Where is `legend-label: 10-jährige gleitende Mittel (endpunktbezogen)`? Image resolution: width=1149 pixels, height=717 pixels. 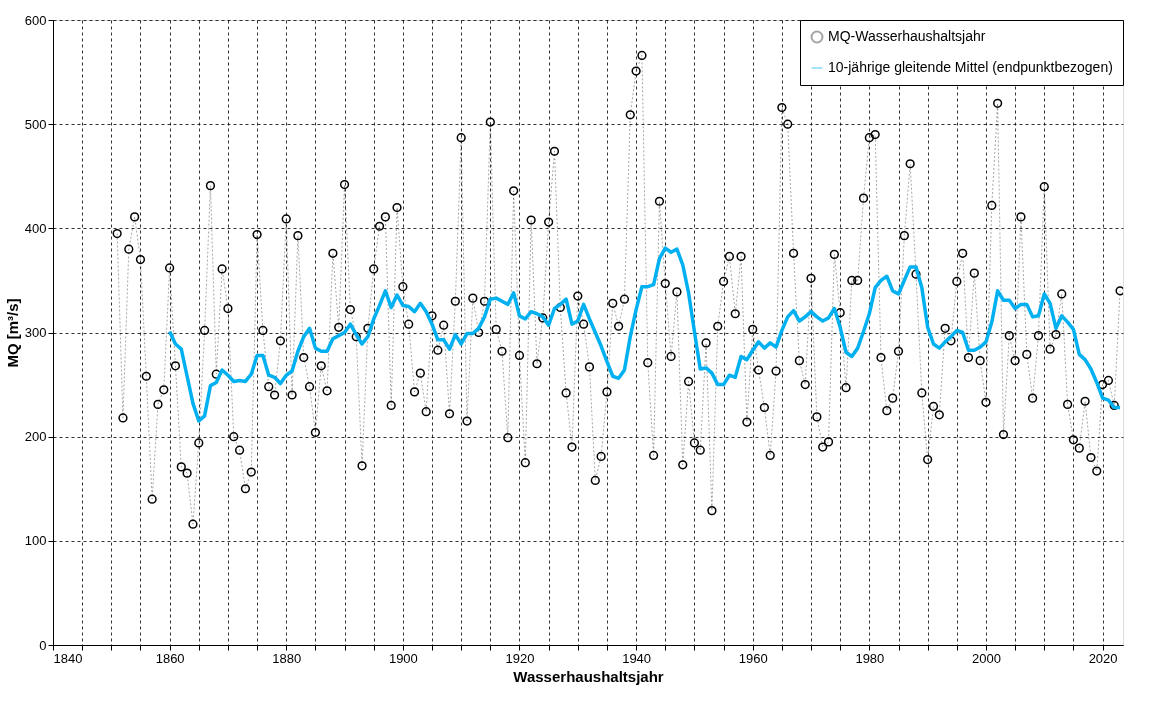
legend-label: 10-jährige gleitende Mittel (endpunktbezogen) is located at coordinates (970, 67).